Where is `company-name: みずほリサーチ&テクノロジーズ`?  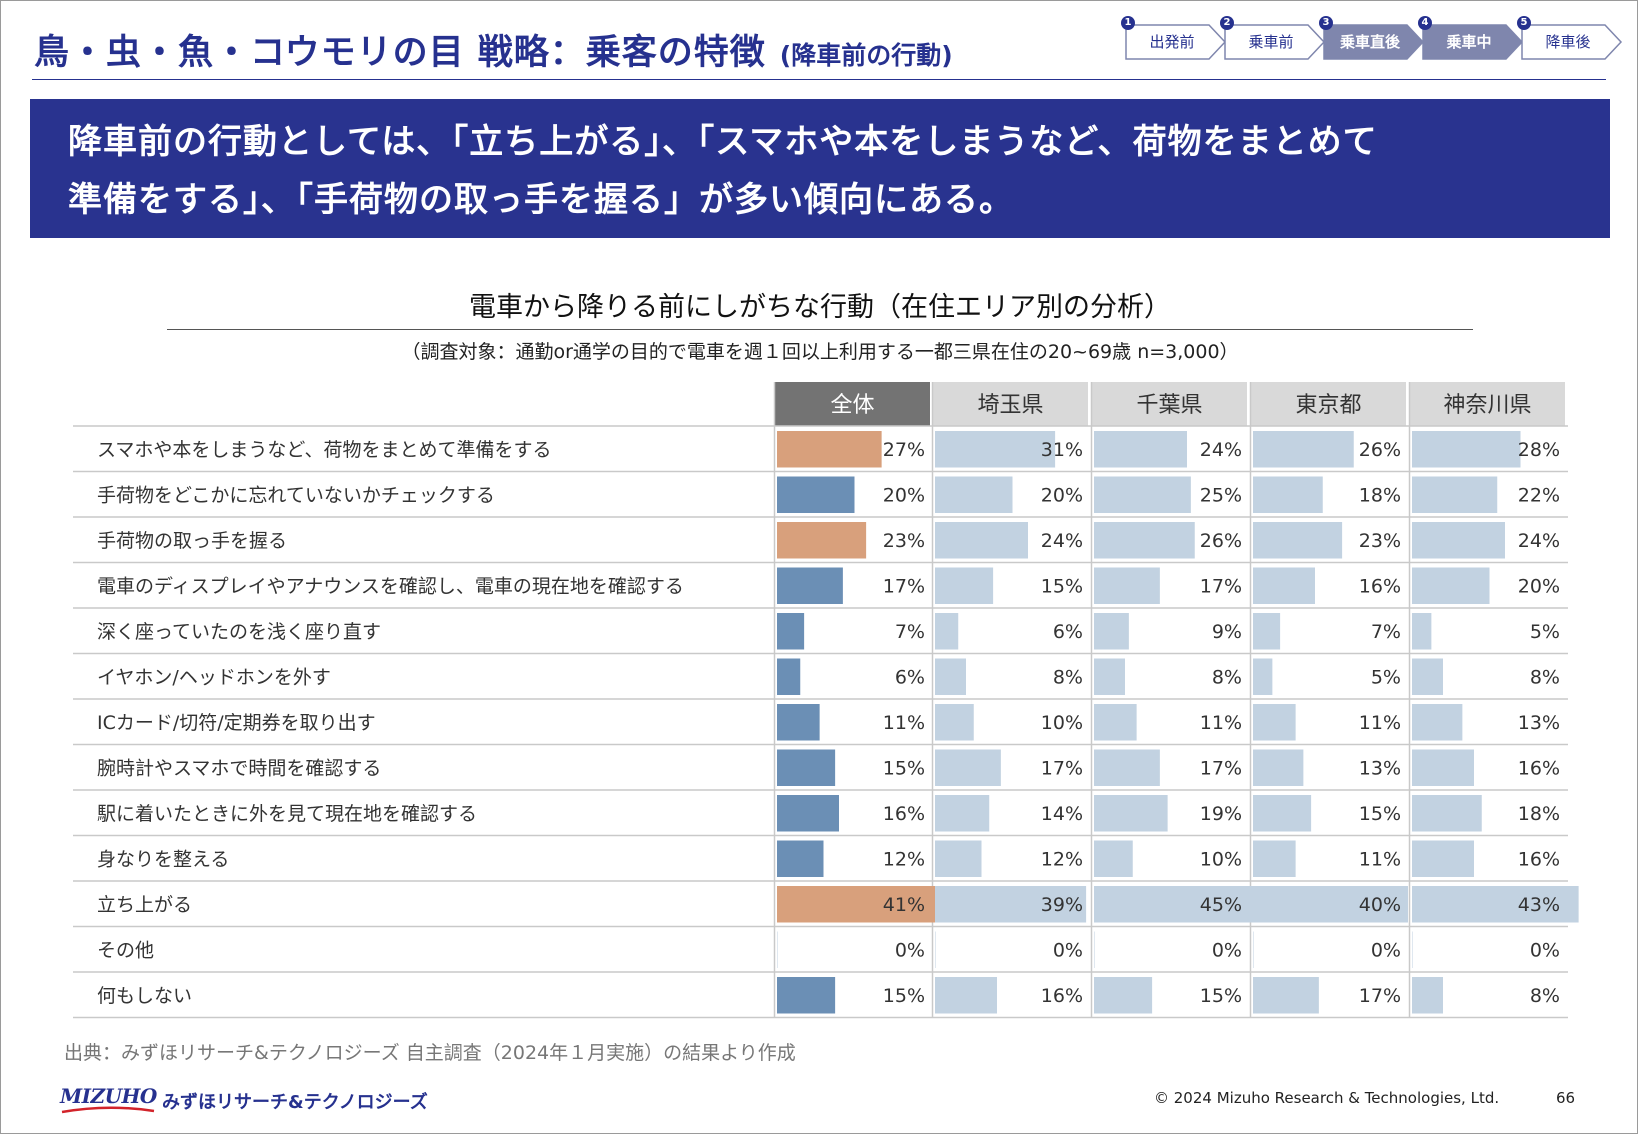 company-name: みずほリサーチ&テクノロジーズ is located at coordinates (295, 1102).